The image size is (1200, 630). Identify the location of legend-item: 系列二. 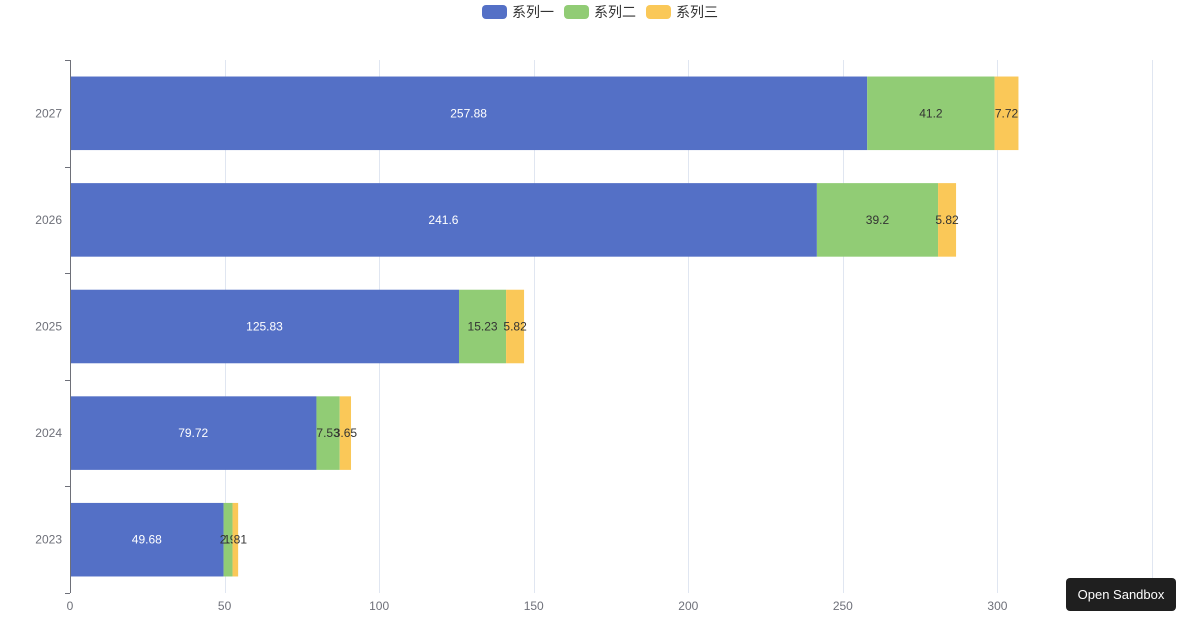
(600, 12).